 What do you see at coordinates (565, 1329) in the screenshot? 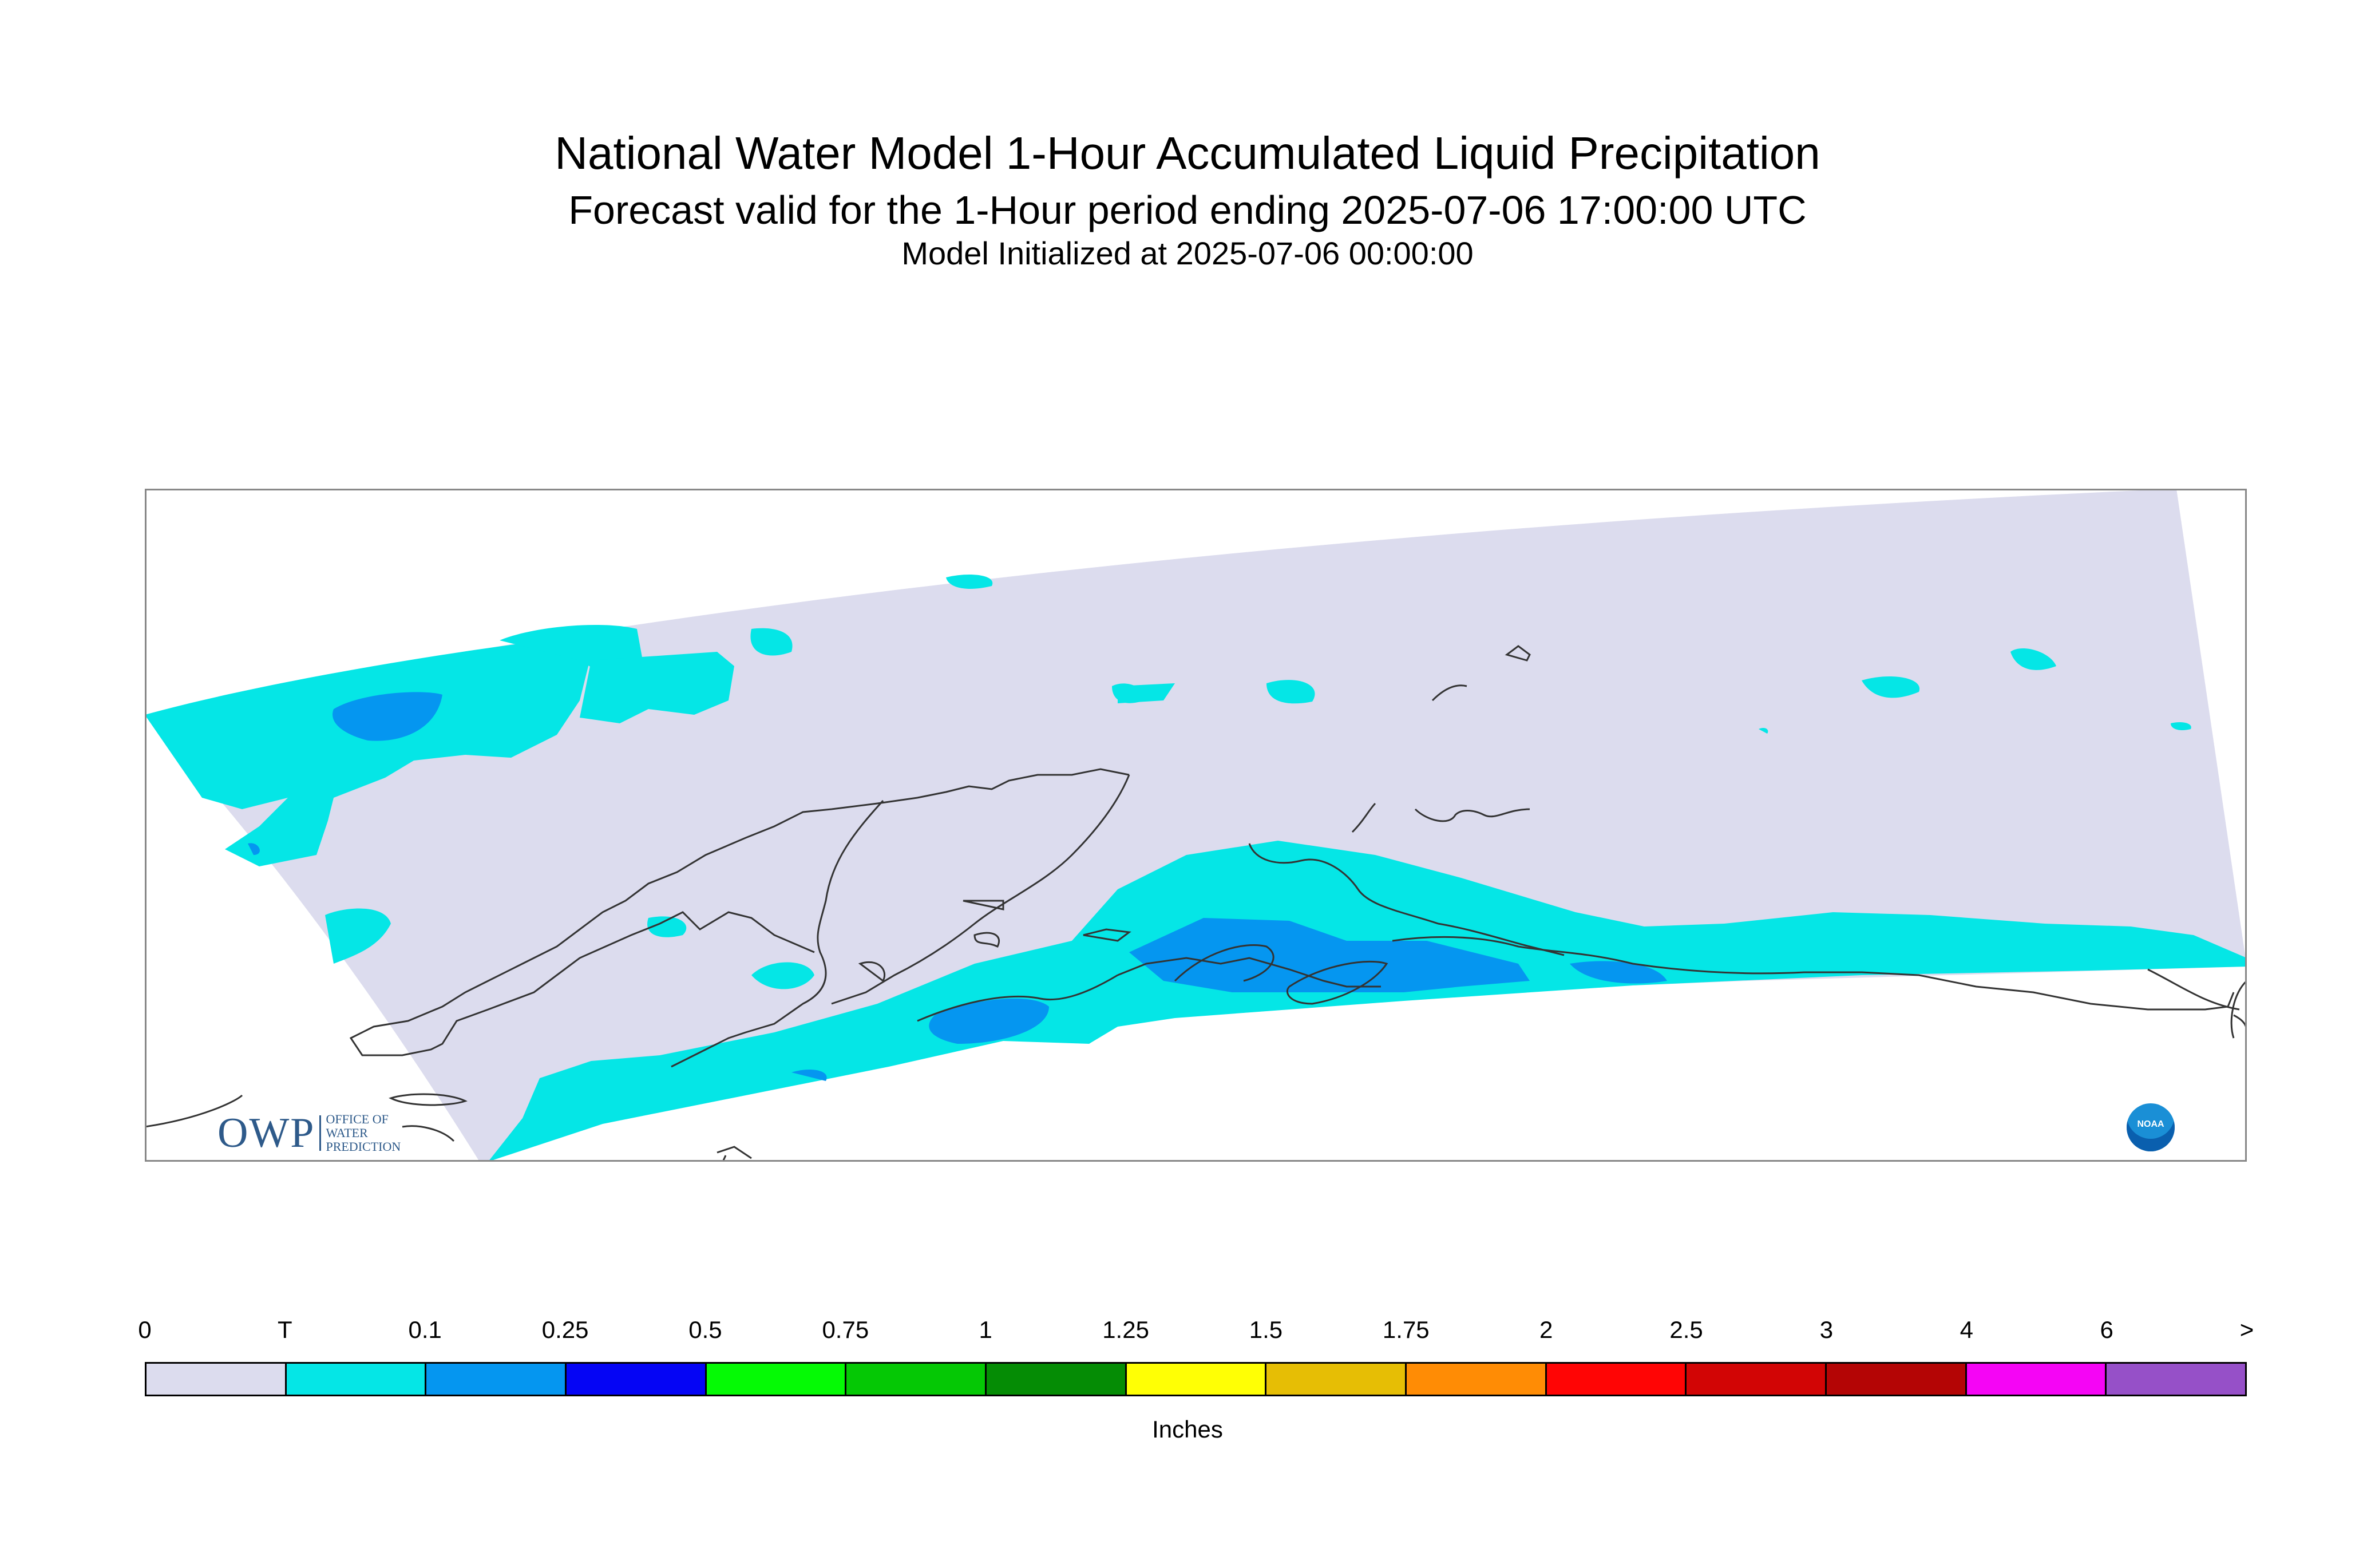
I see `colorbar-tick-label: 0.25` at bounding box center [565, 1329].